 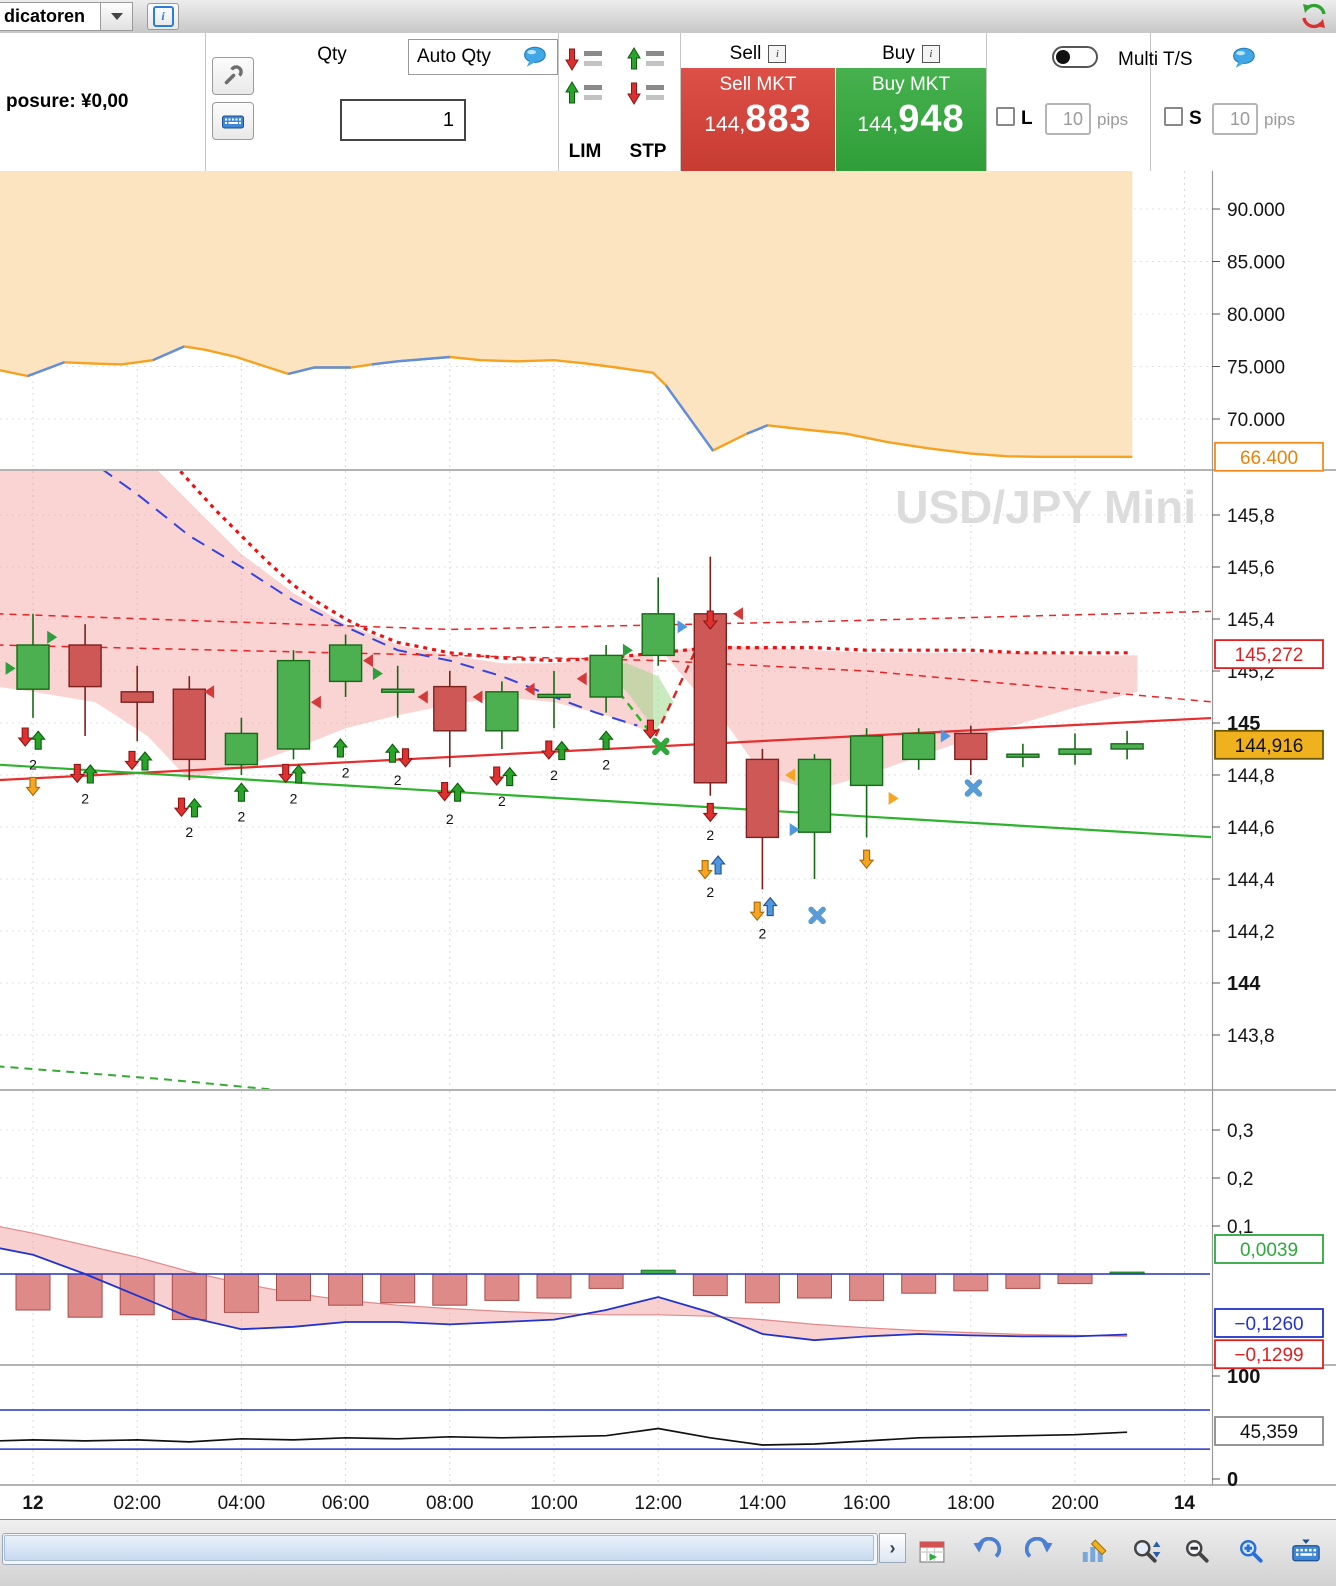 What do you see at coordinates (911, 84) in the screenshot?
I see `buy-mkt-label: Buy MKT` at bounding box center [911, 84].